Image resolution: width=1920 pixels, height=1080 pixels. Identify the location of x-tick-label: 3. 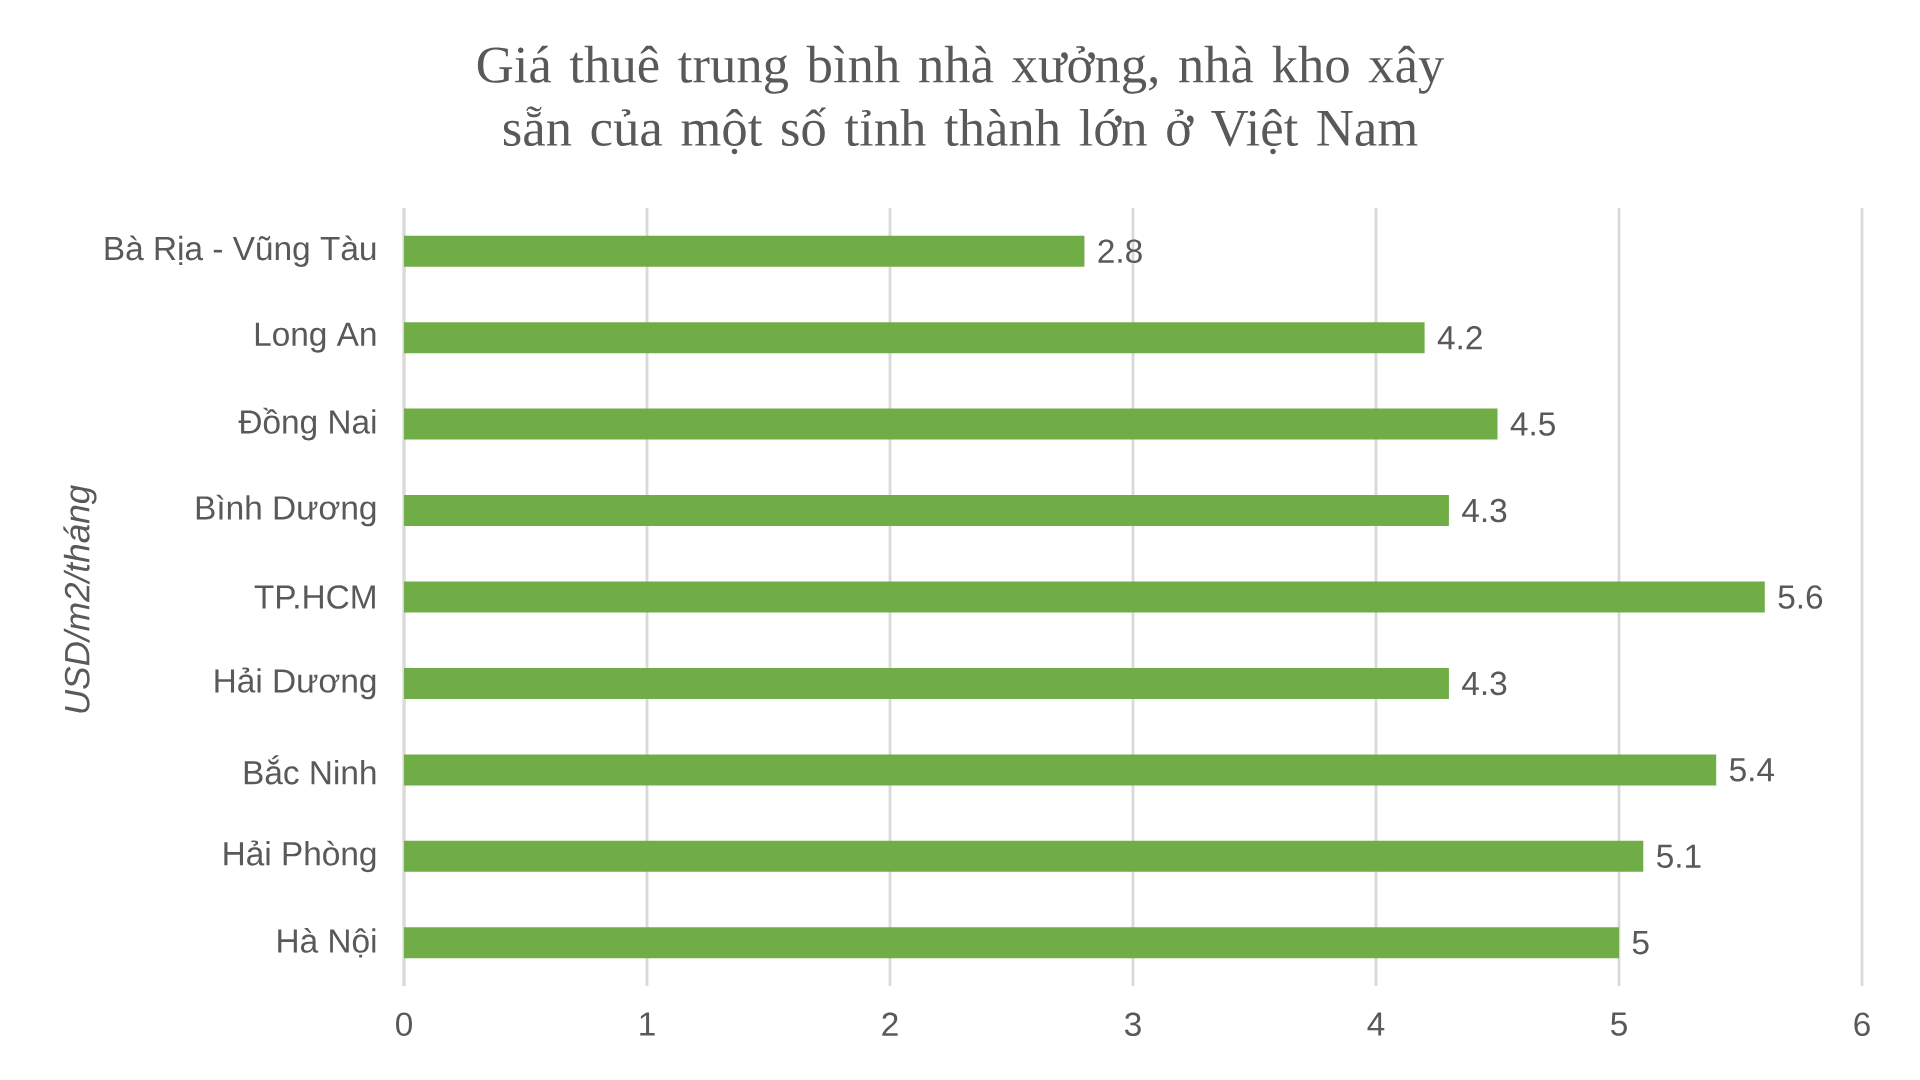
(1132, 1024).